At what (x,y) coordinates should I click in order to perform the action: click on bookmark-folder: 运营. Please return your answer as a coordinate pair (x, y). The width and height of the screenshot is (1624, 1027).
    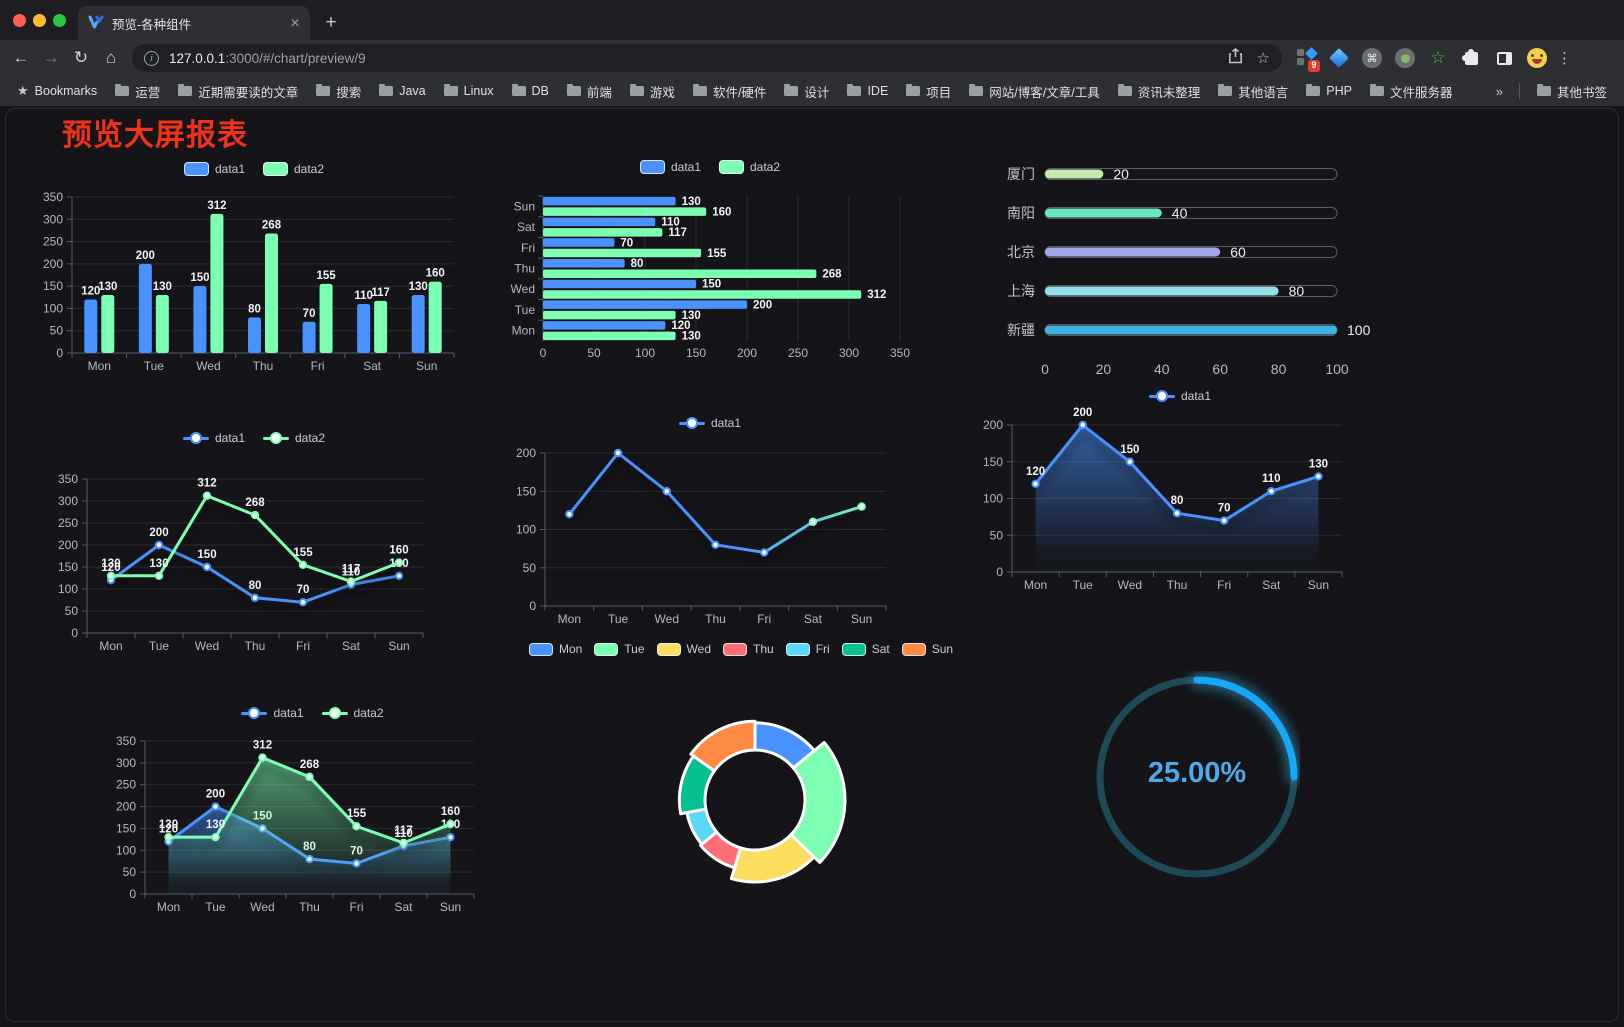
    Looking at the image, I should click on (137, 91).